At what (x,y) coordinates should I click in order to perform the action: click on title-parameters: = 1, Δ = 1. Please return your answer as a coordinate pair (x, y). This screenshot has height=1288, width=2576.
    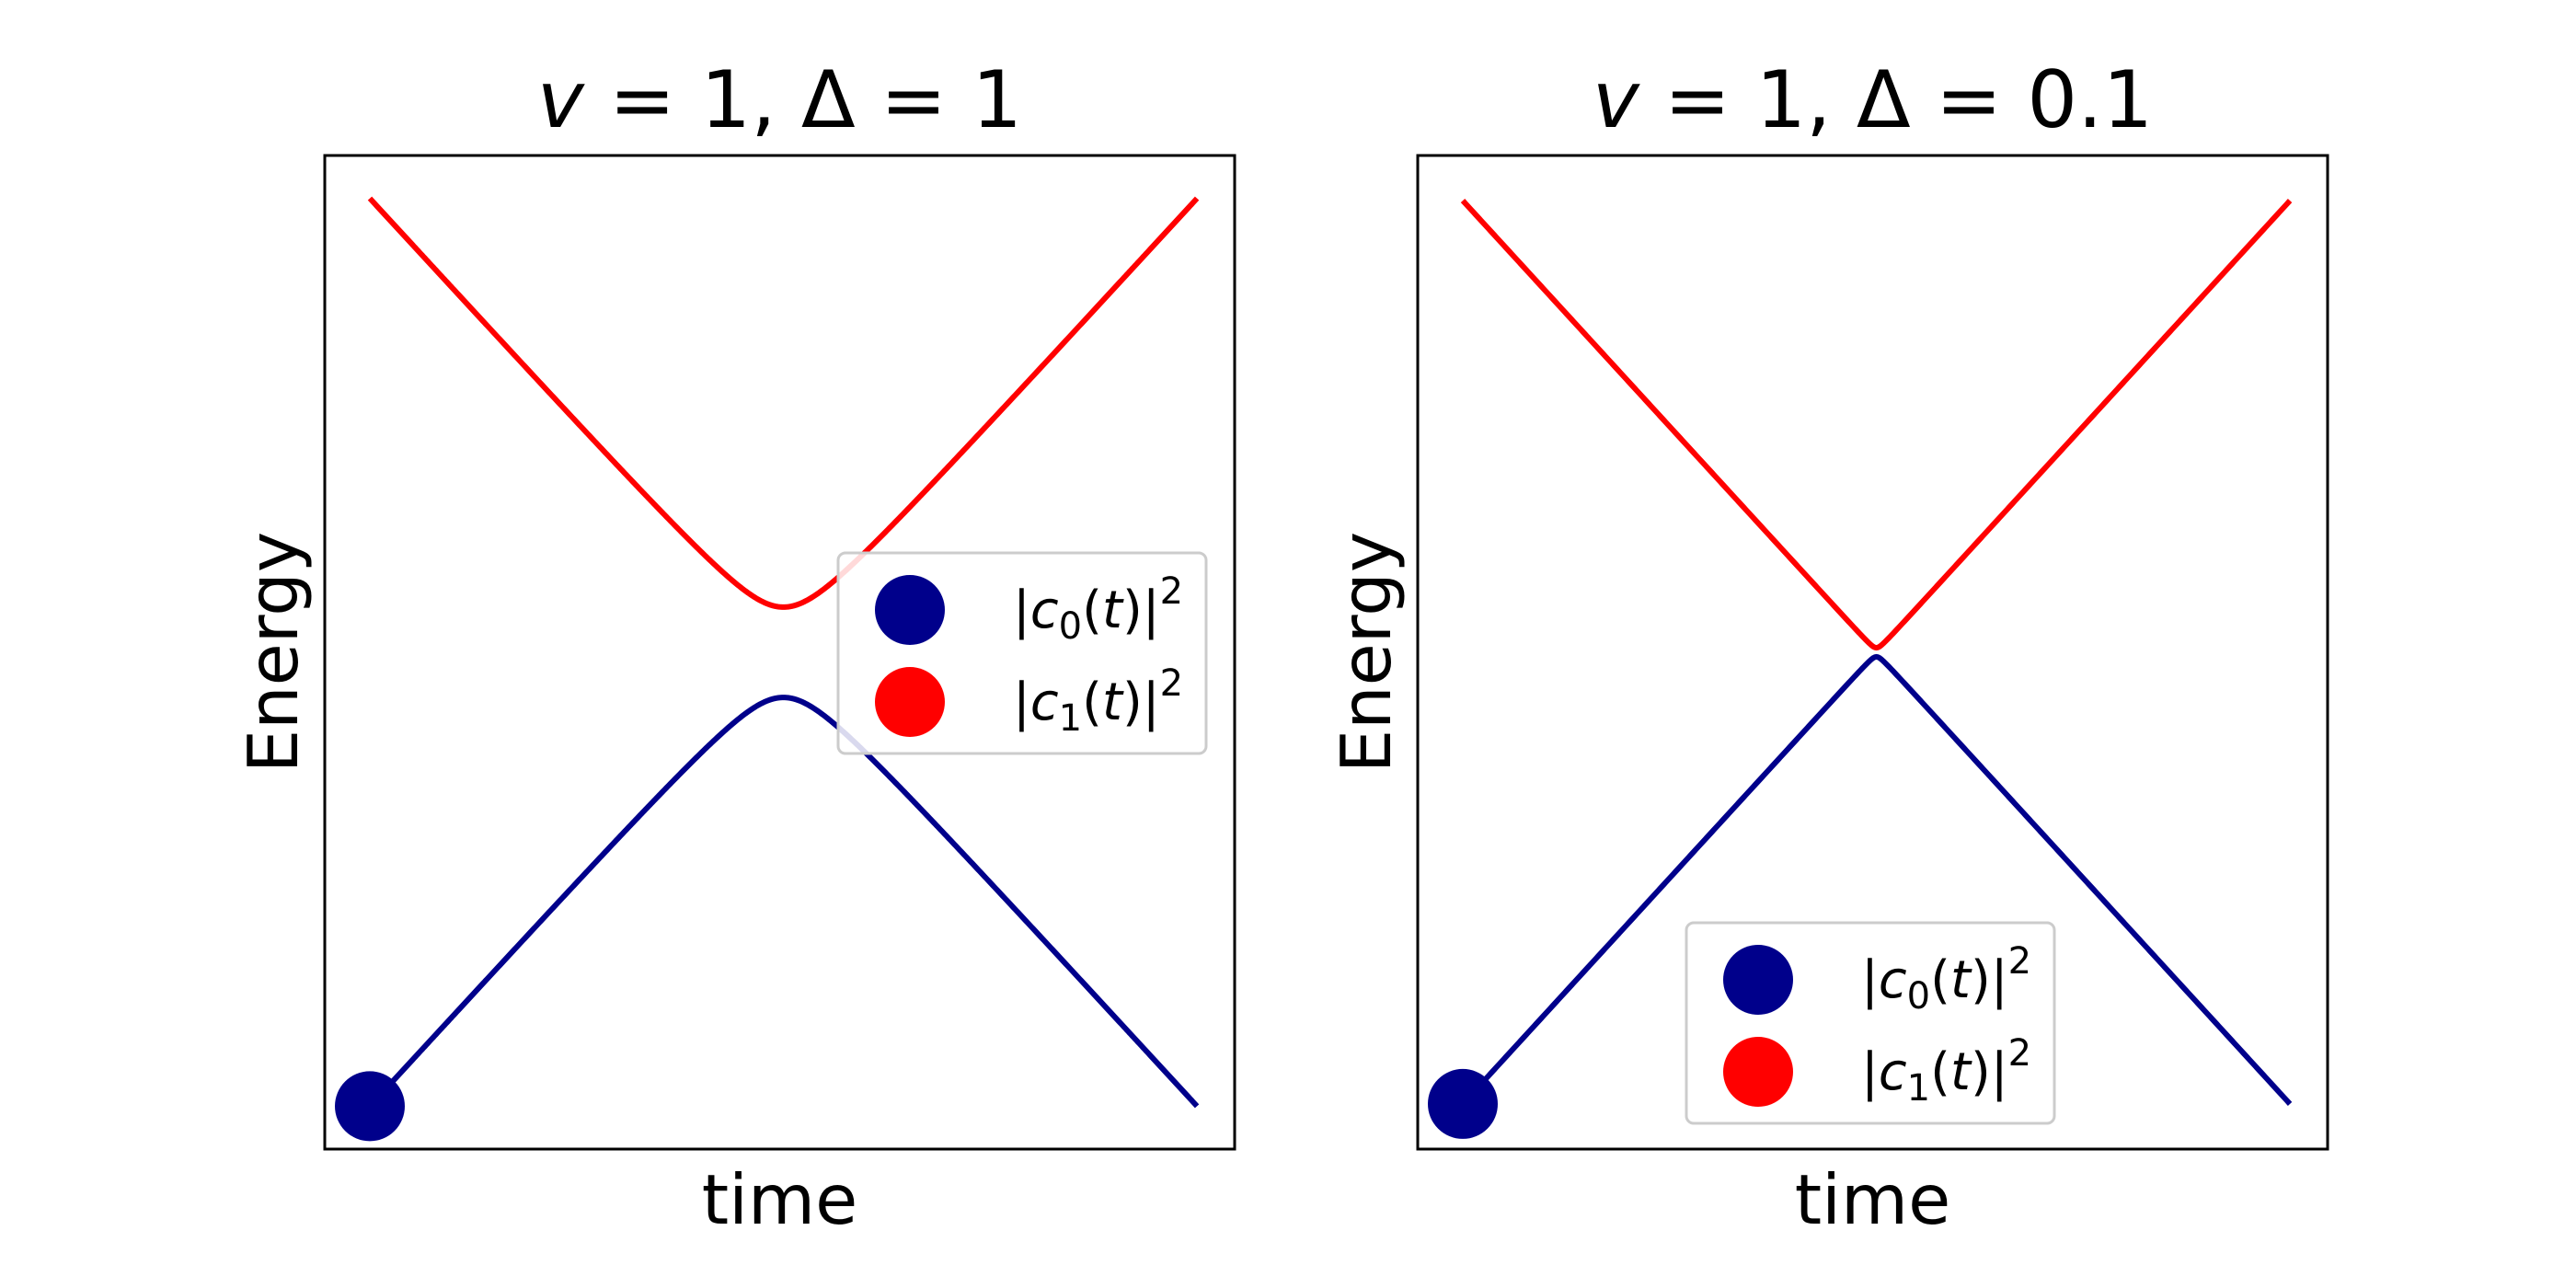
    Looking at the image, I should click on (803, 100).